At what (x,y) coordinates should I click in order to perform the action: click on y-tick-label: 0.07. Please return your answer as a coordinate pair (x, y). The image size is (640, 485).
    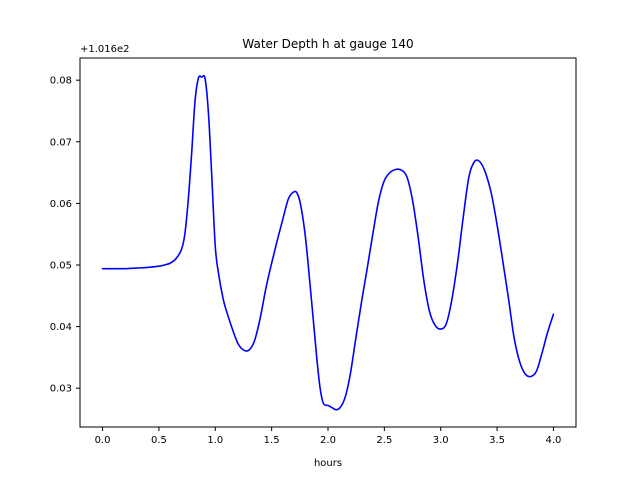
    Looking at the image, I should click on (61, 142).